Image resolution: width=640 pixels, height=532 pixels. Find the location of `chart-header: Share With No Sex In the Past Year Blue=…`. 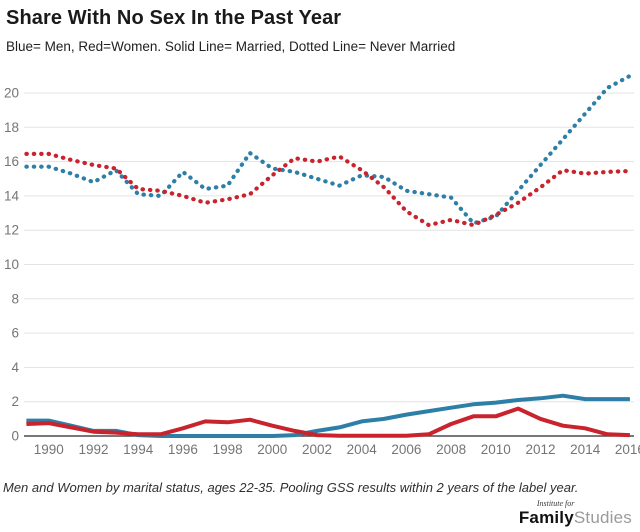

chart-header: Share With No Sex In the Past Year Blue=… is located at coordinates (320, 27).